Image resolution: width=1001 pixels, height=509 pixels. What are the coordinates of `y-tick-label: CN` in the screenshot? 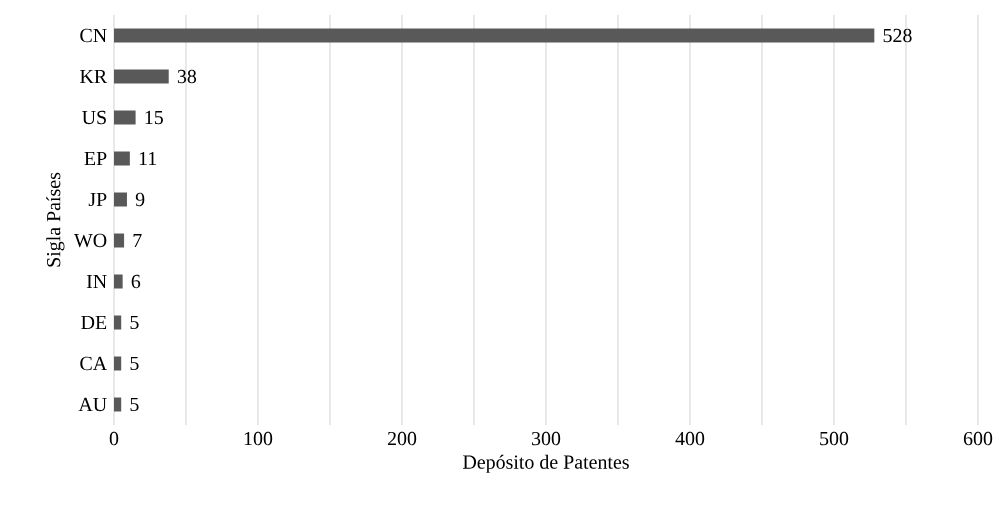 It's located at (93, 35).